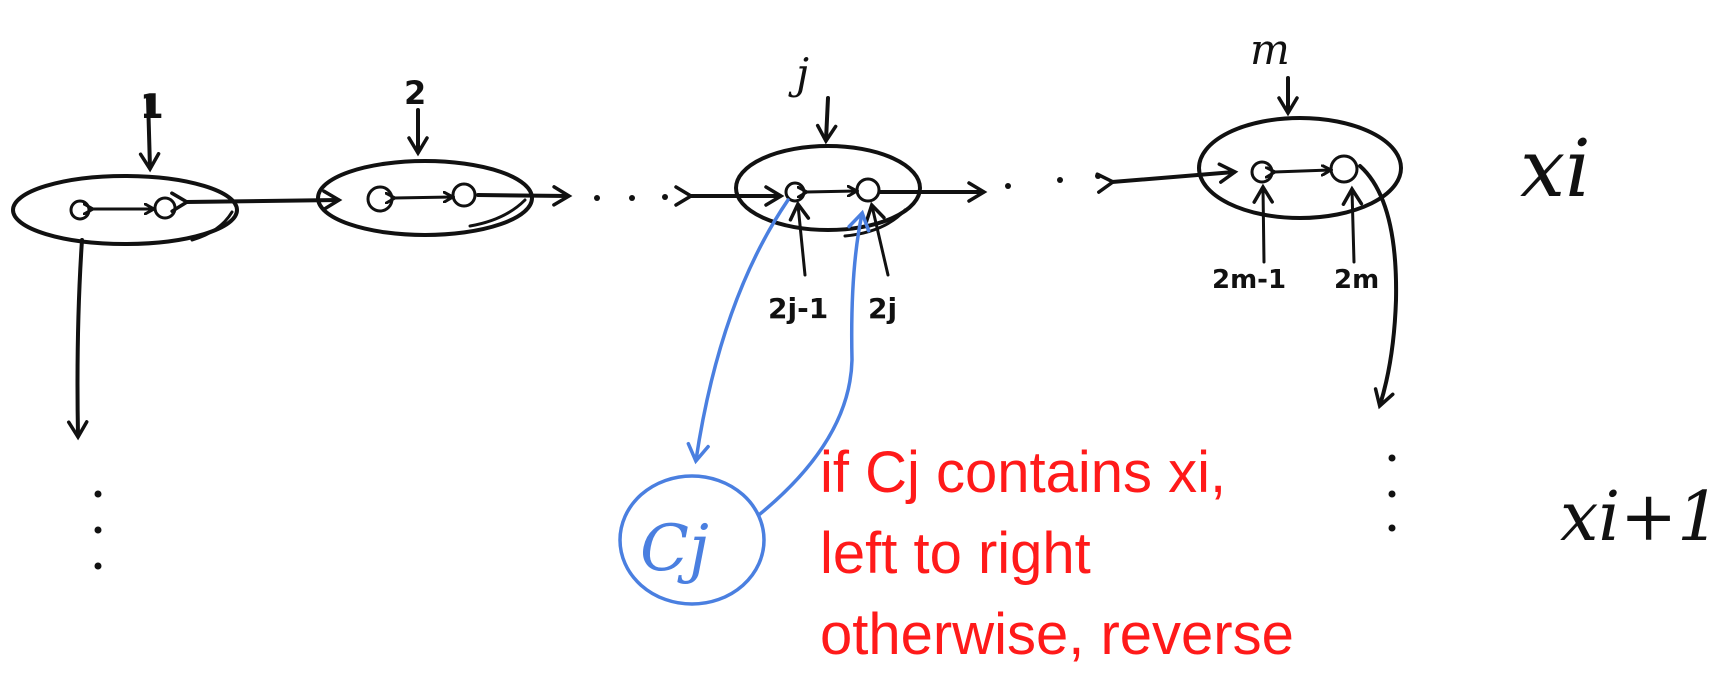  What do you see at coordinates (1392, 493) in the screenshot?
I see `dots-below-node-m` at bounding box center [1392, 493].